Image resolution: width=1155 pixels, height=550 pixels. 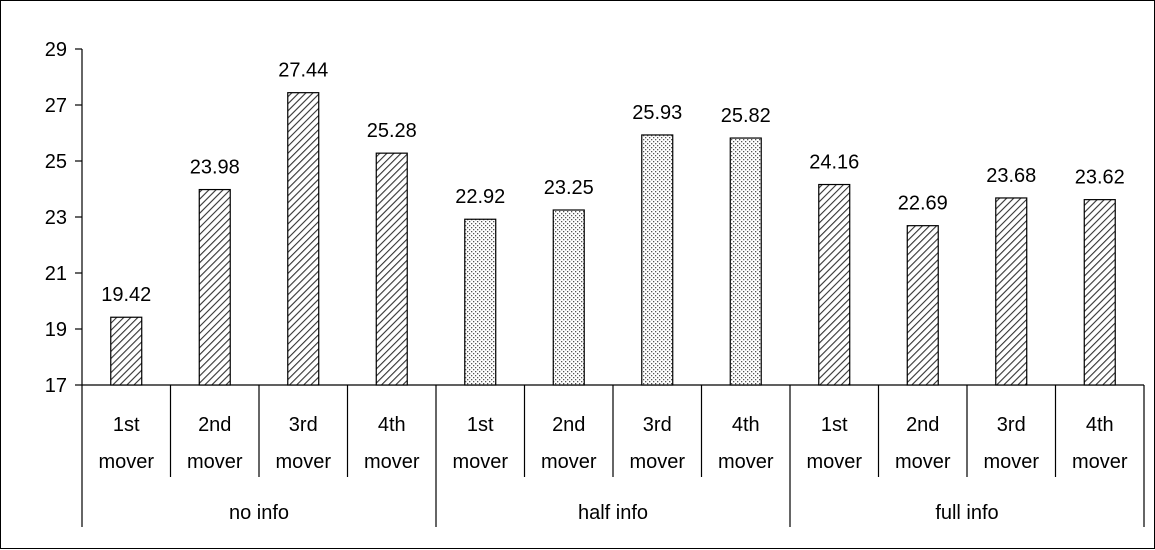 I want to click on data-label: 25.28, so click(x=392, y=131).